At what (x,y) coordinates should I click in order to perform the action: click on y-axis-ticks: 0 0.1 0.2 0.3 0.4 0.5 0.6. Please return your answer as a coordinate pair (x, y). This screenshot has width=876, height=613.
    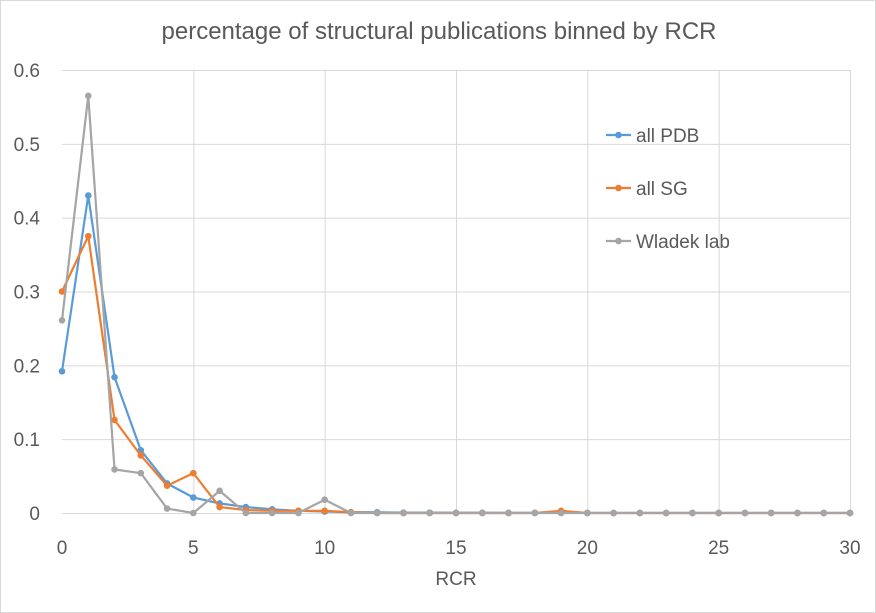
    Looking at the image, I should click on (27, 293).